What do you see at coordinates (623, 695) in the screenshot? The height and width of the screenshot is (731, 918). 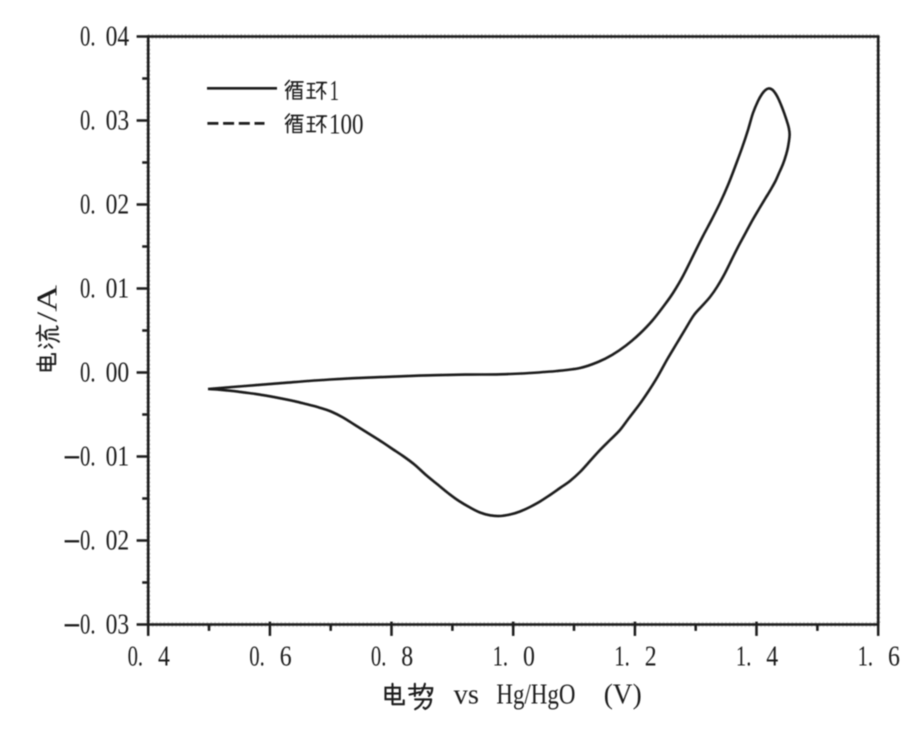 I see `svg-text: (V)` at bounding box center [623, 695].